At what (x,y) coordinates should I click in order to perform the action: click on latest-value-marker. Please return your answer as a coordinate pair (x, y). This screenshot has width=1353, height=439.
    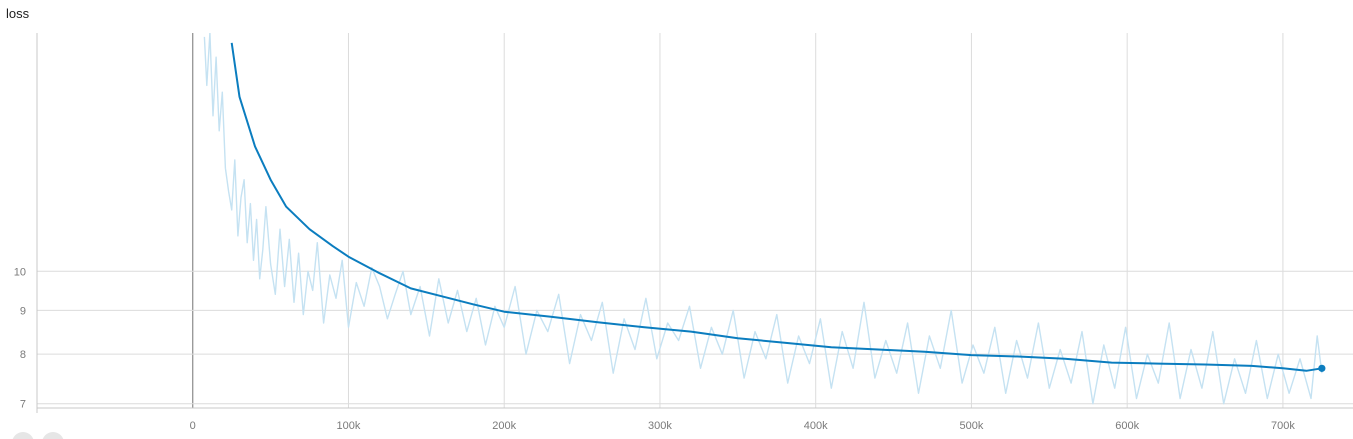
    Looking at the image, I should click on (1322, 368).